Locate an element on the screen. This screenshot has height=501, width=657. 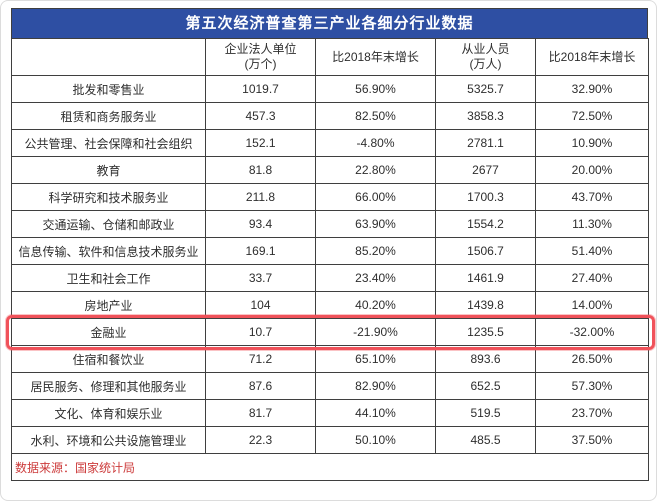
units-growth-cell: -4.80% is located at coordinates (375, 143).